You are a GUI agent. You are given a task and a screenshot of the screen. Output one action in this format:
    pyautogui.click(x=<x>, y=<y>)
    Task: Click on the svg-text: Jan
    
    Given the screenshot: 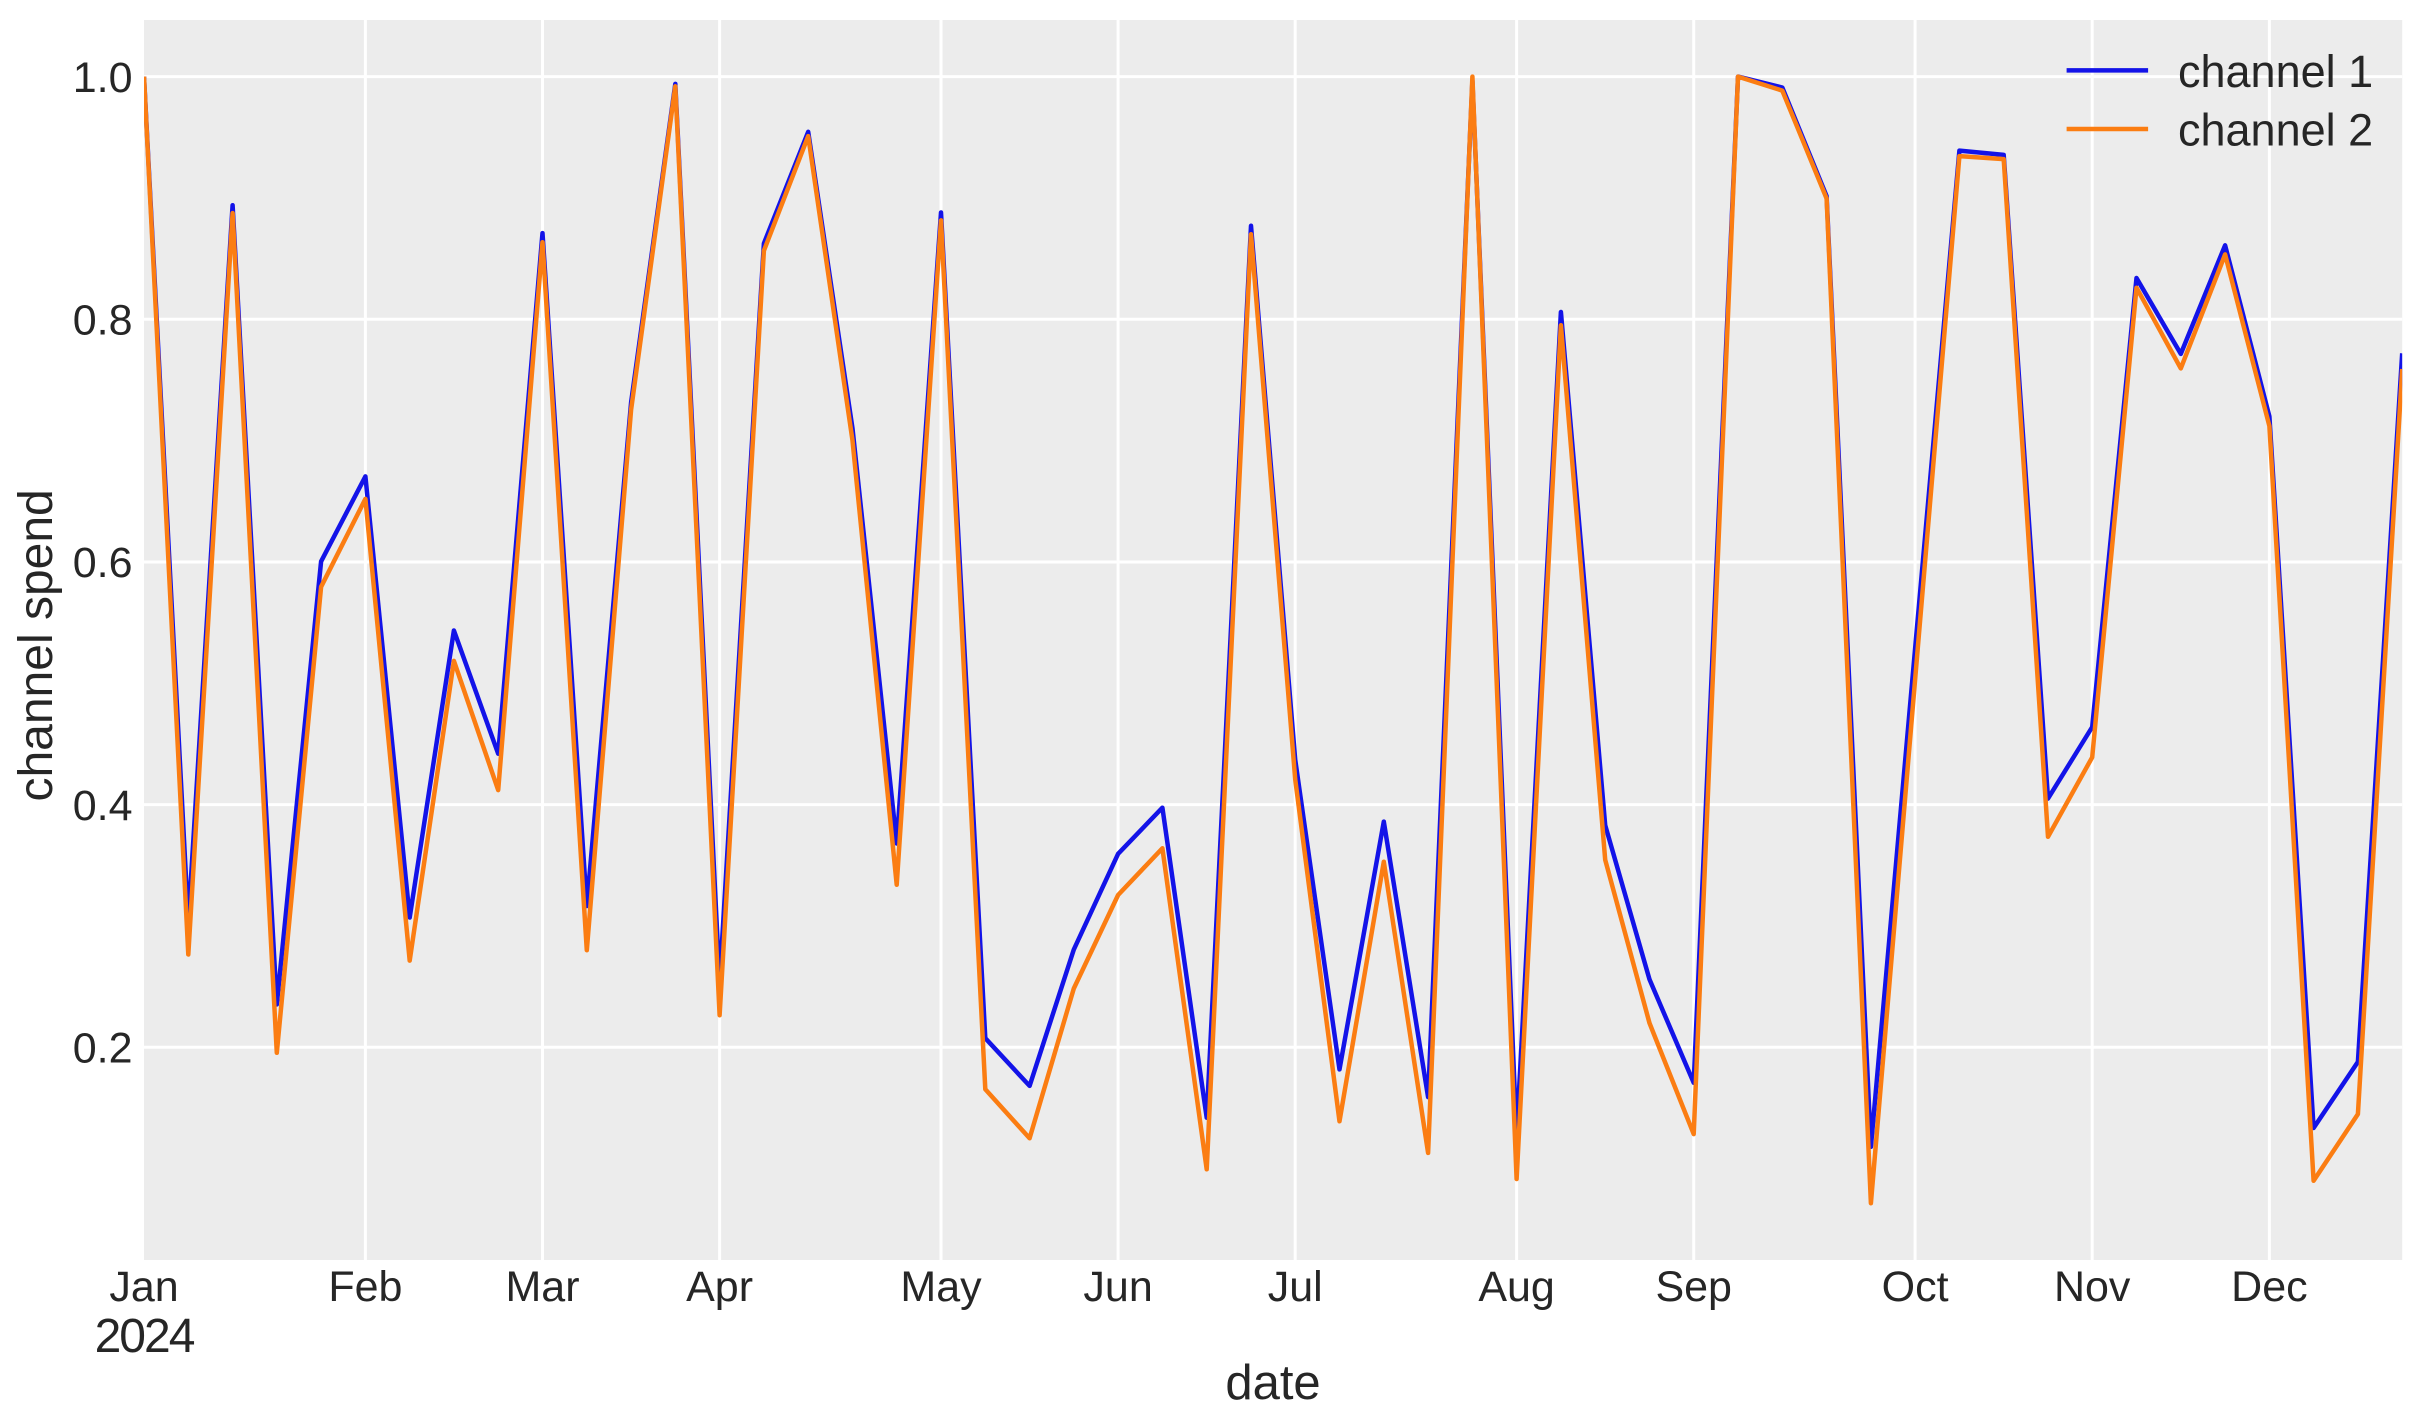 What is the action you would take?
    pyautogui.click(x=143, y=1287)
    